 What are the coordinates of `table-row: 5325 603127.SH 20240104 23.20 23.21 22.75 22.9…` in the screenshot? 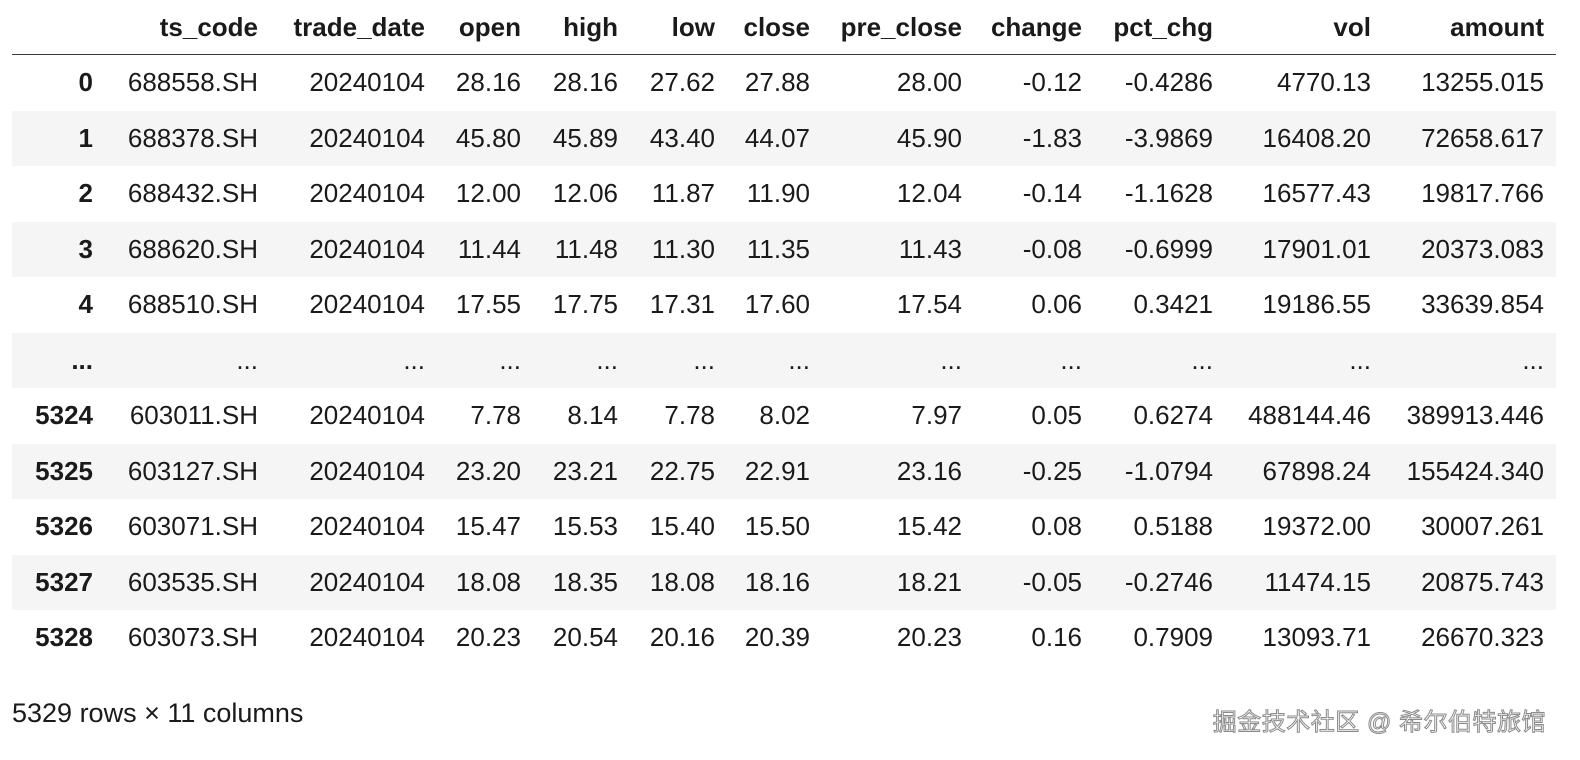 It's located at (784, 471).